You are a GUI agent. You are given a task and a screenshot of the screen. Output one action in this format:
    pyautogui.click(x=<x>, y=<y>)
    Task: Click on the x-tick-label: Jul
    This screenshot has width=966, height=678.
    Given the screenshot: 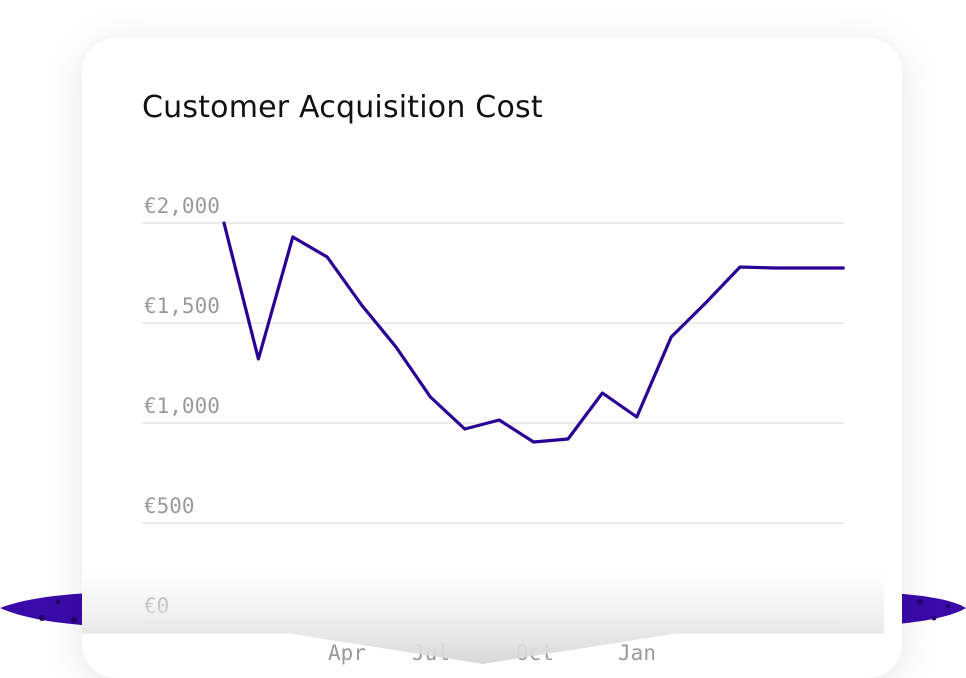 What is the action you would take?
    pyautogui.click(x=431, y=653)
    